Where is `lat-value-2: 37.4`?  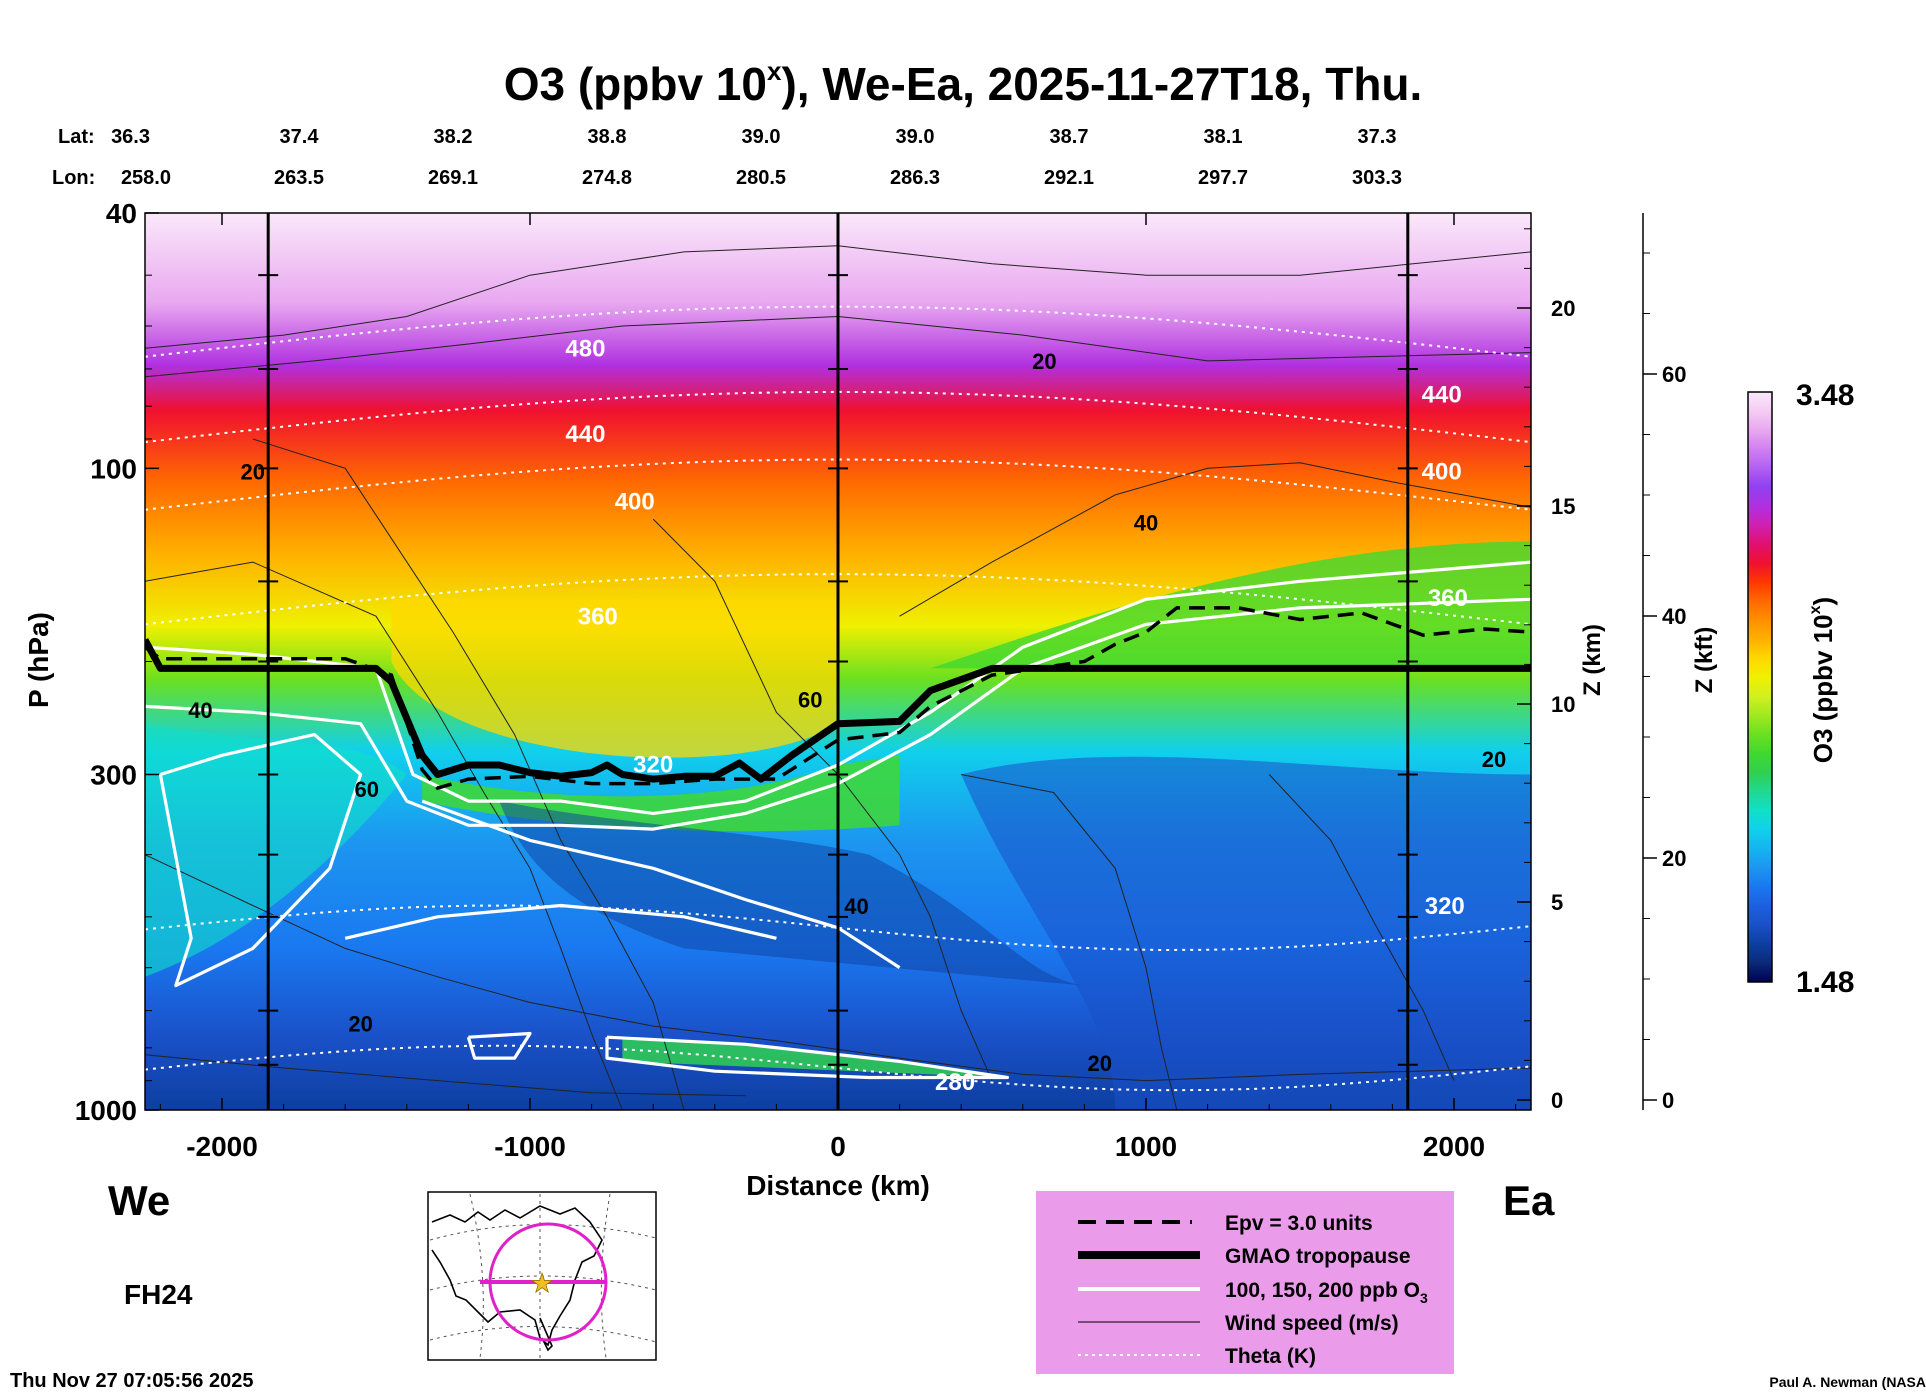 lat-value-2: 37.4 is located at coordinates (300, 137).